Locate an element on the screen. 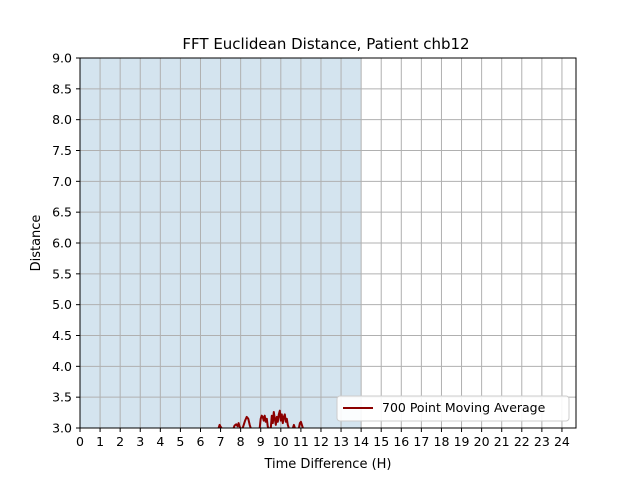 Image resolution: width=640 pixels, height=484 pixels. x-tick-label: 17 is located at coordinates (421, 441).